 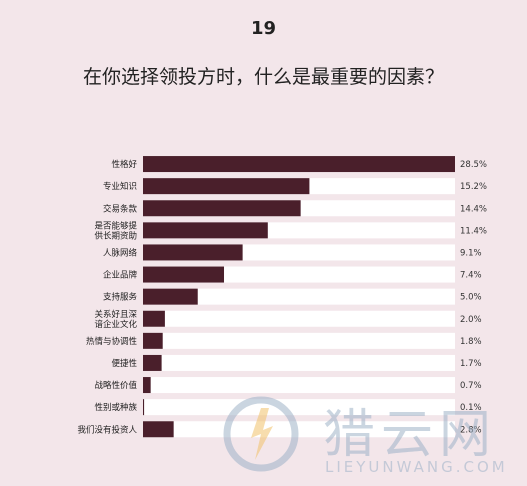 I want to click on category-label: 关系好且深, so click(x=115, y=314).